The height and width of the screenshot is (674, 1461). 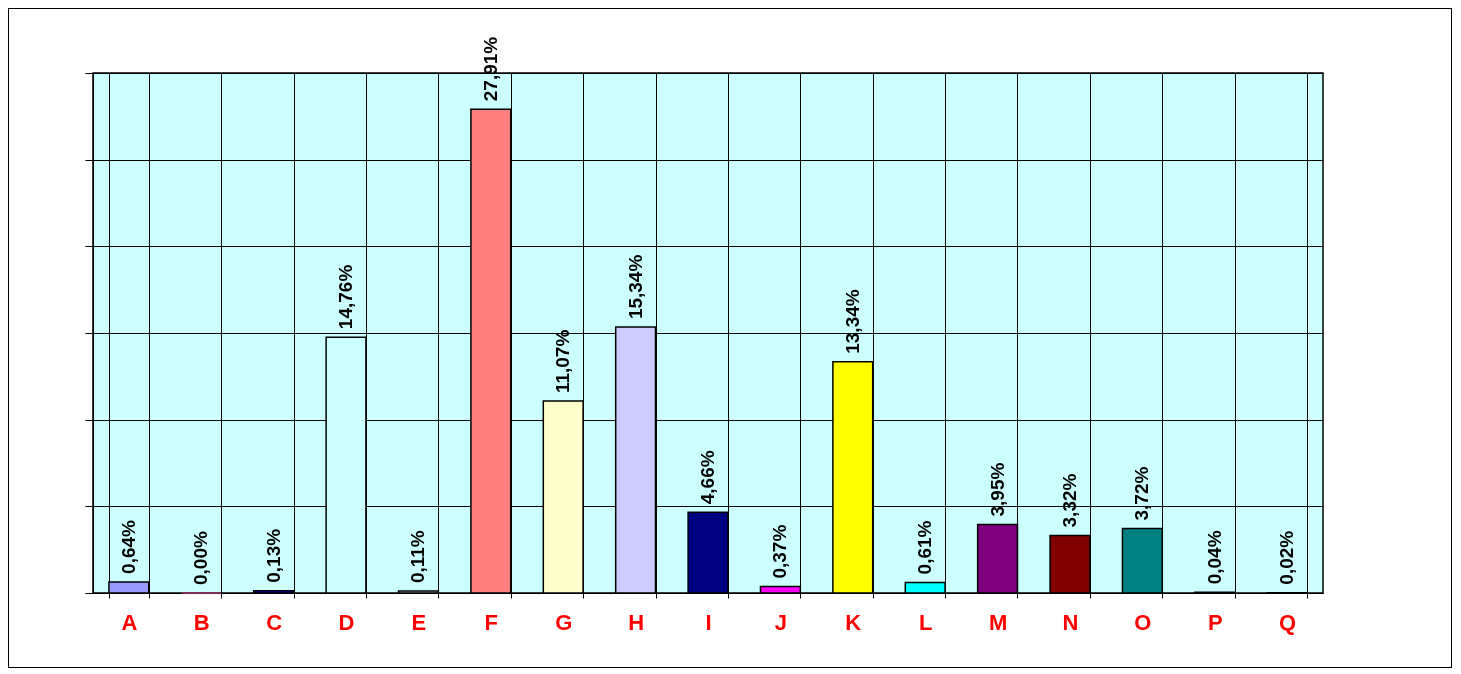 What do you see at coordinates (780, 551) in the screenshot?
I see `data-label: 0,37%` at bounding box center [780, 551].